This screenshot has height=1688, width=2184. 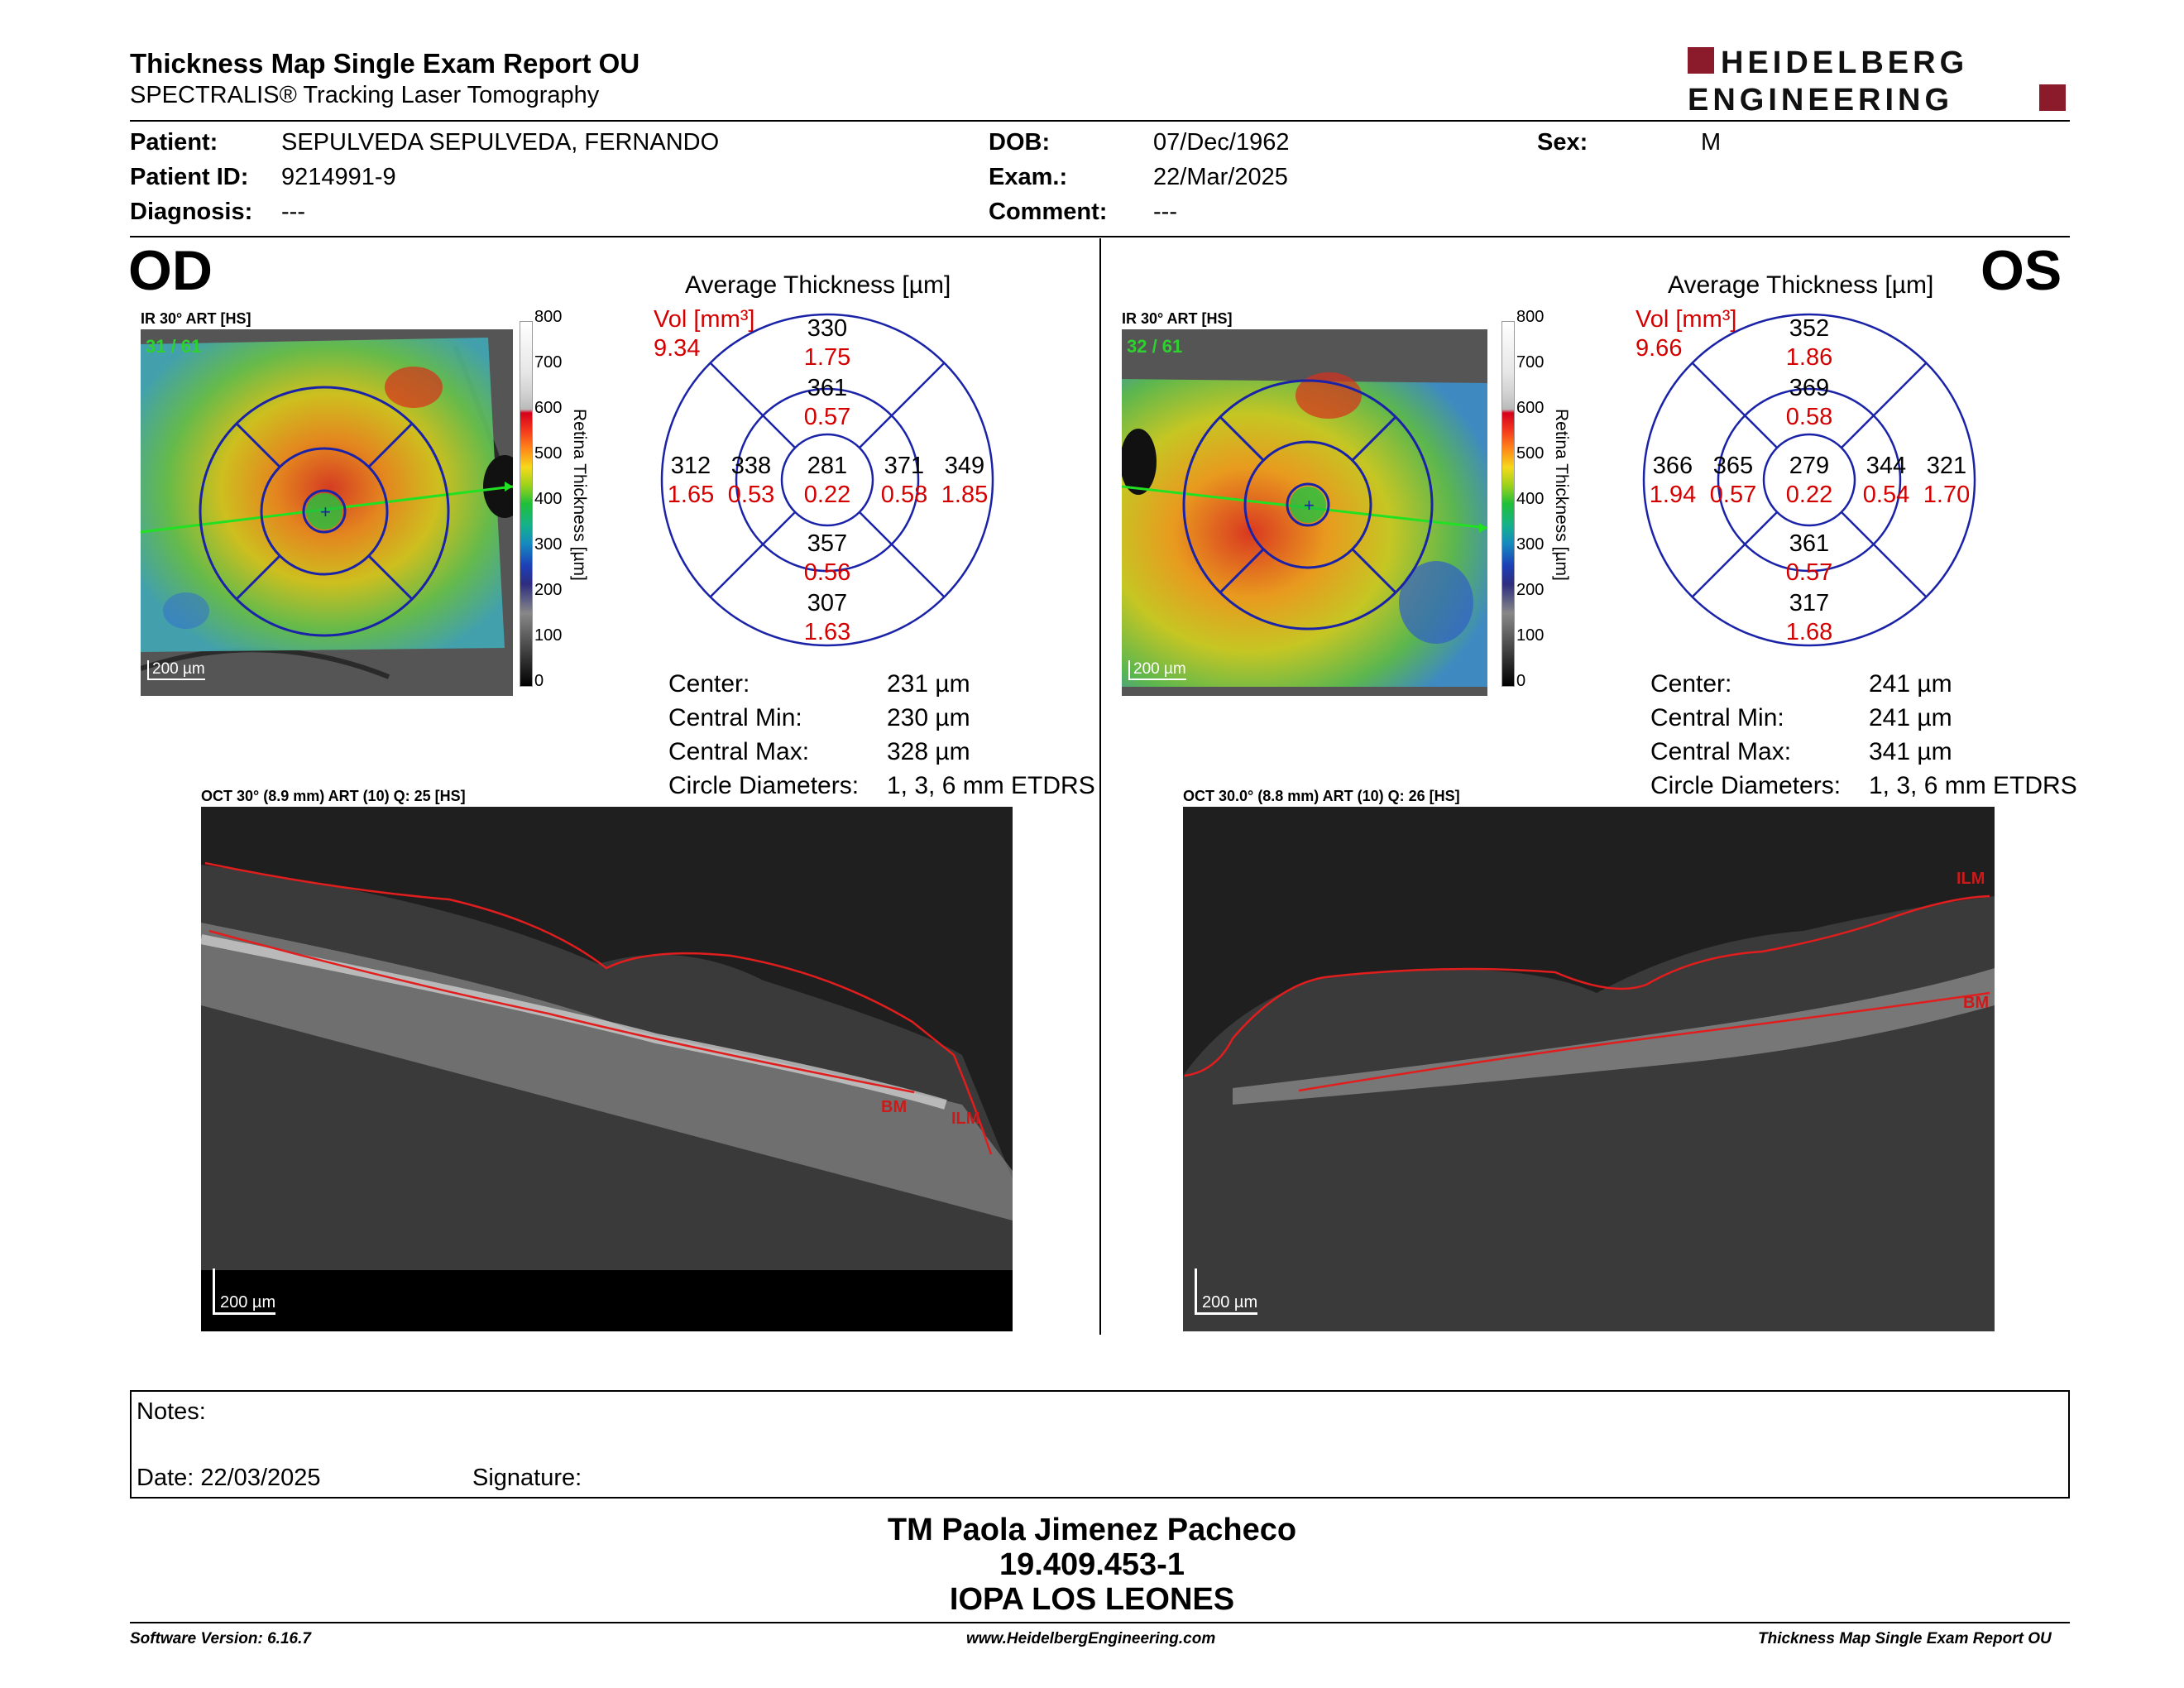 I want to click on ir-label-od: IR 30° ART [HS], so click(x=196, y=318).